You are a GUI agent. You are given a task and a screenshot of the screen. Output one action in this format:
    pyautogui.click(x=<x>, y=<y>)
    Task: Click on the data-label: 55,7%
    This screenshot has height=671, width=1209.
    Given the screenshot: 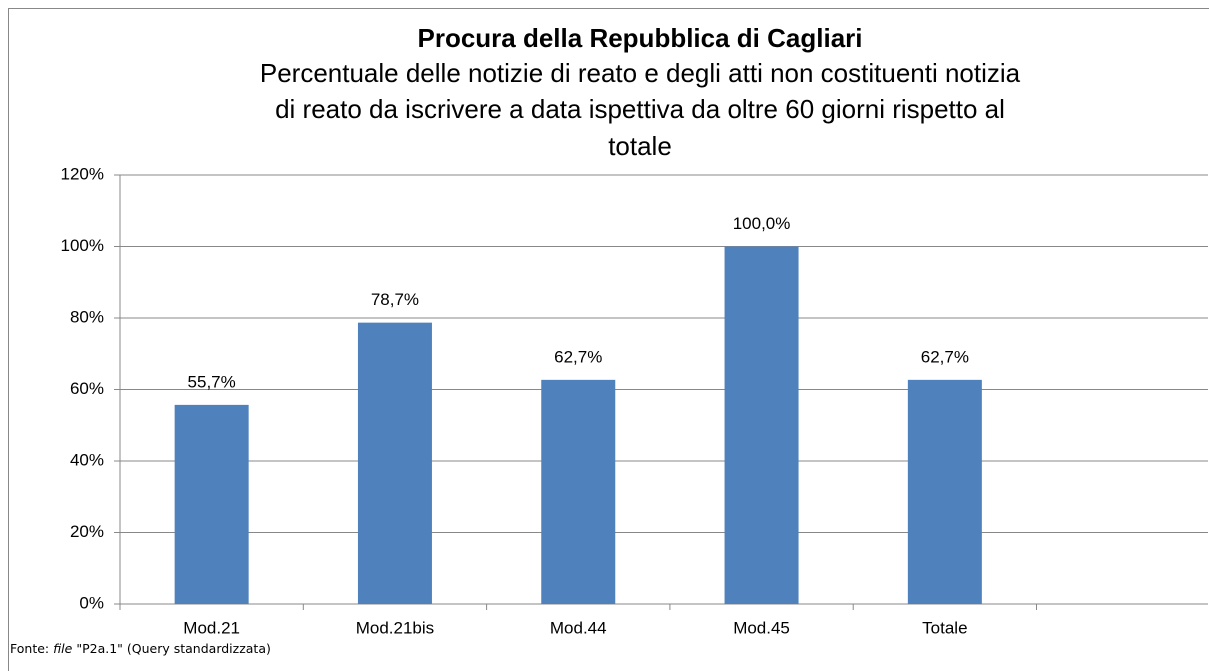 What is the action you would take?
    pyautogui.click(x=212, y=381)
    